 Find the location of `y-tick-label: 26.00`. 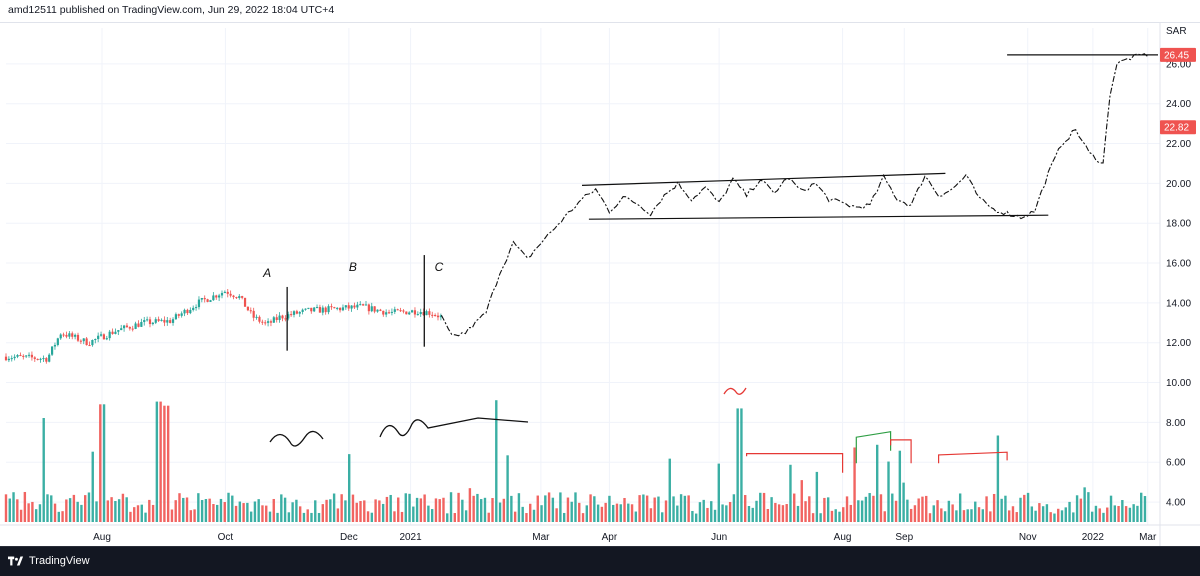

y-tick-label: 26.00 is located at coordinates (1178, 64).